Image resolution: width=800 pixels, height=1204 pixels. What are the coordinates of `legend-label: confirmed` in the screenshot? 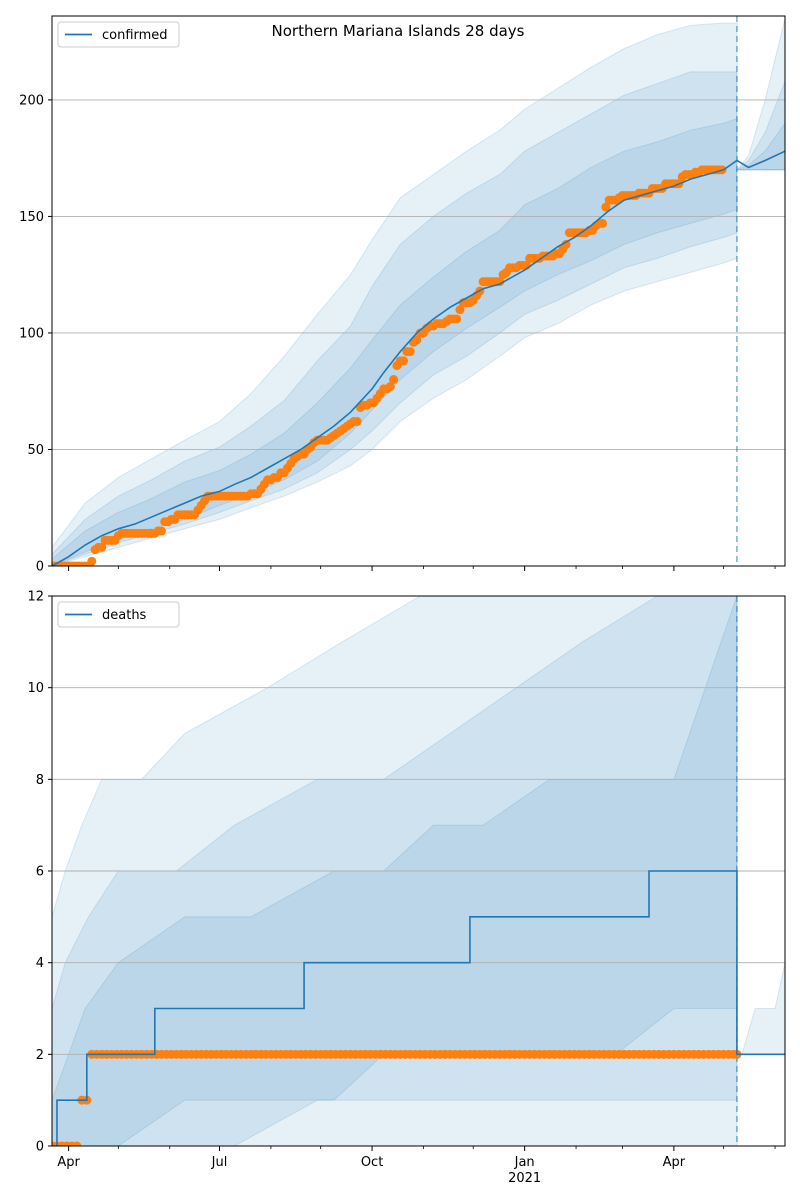 It's located at (135, 35).